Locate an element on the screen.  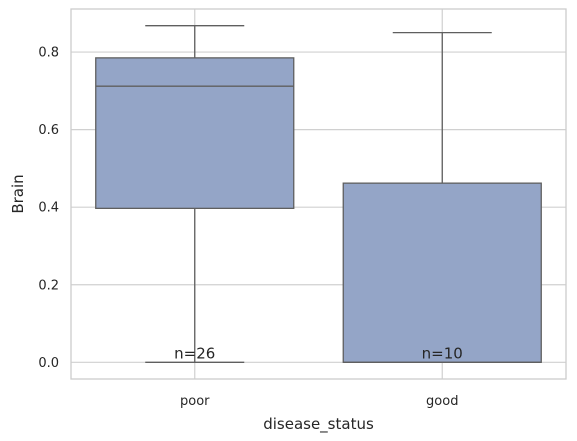
iqr-box-good is located at coordinates (442, 272).